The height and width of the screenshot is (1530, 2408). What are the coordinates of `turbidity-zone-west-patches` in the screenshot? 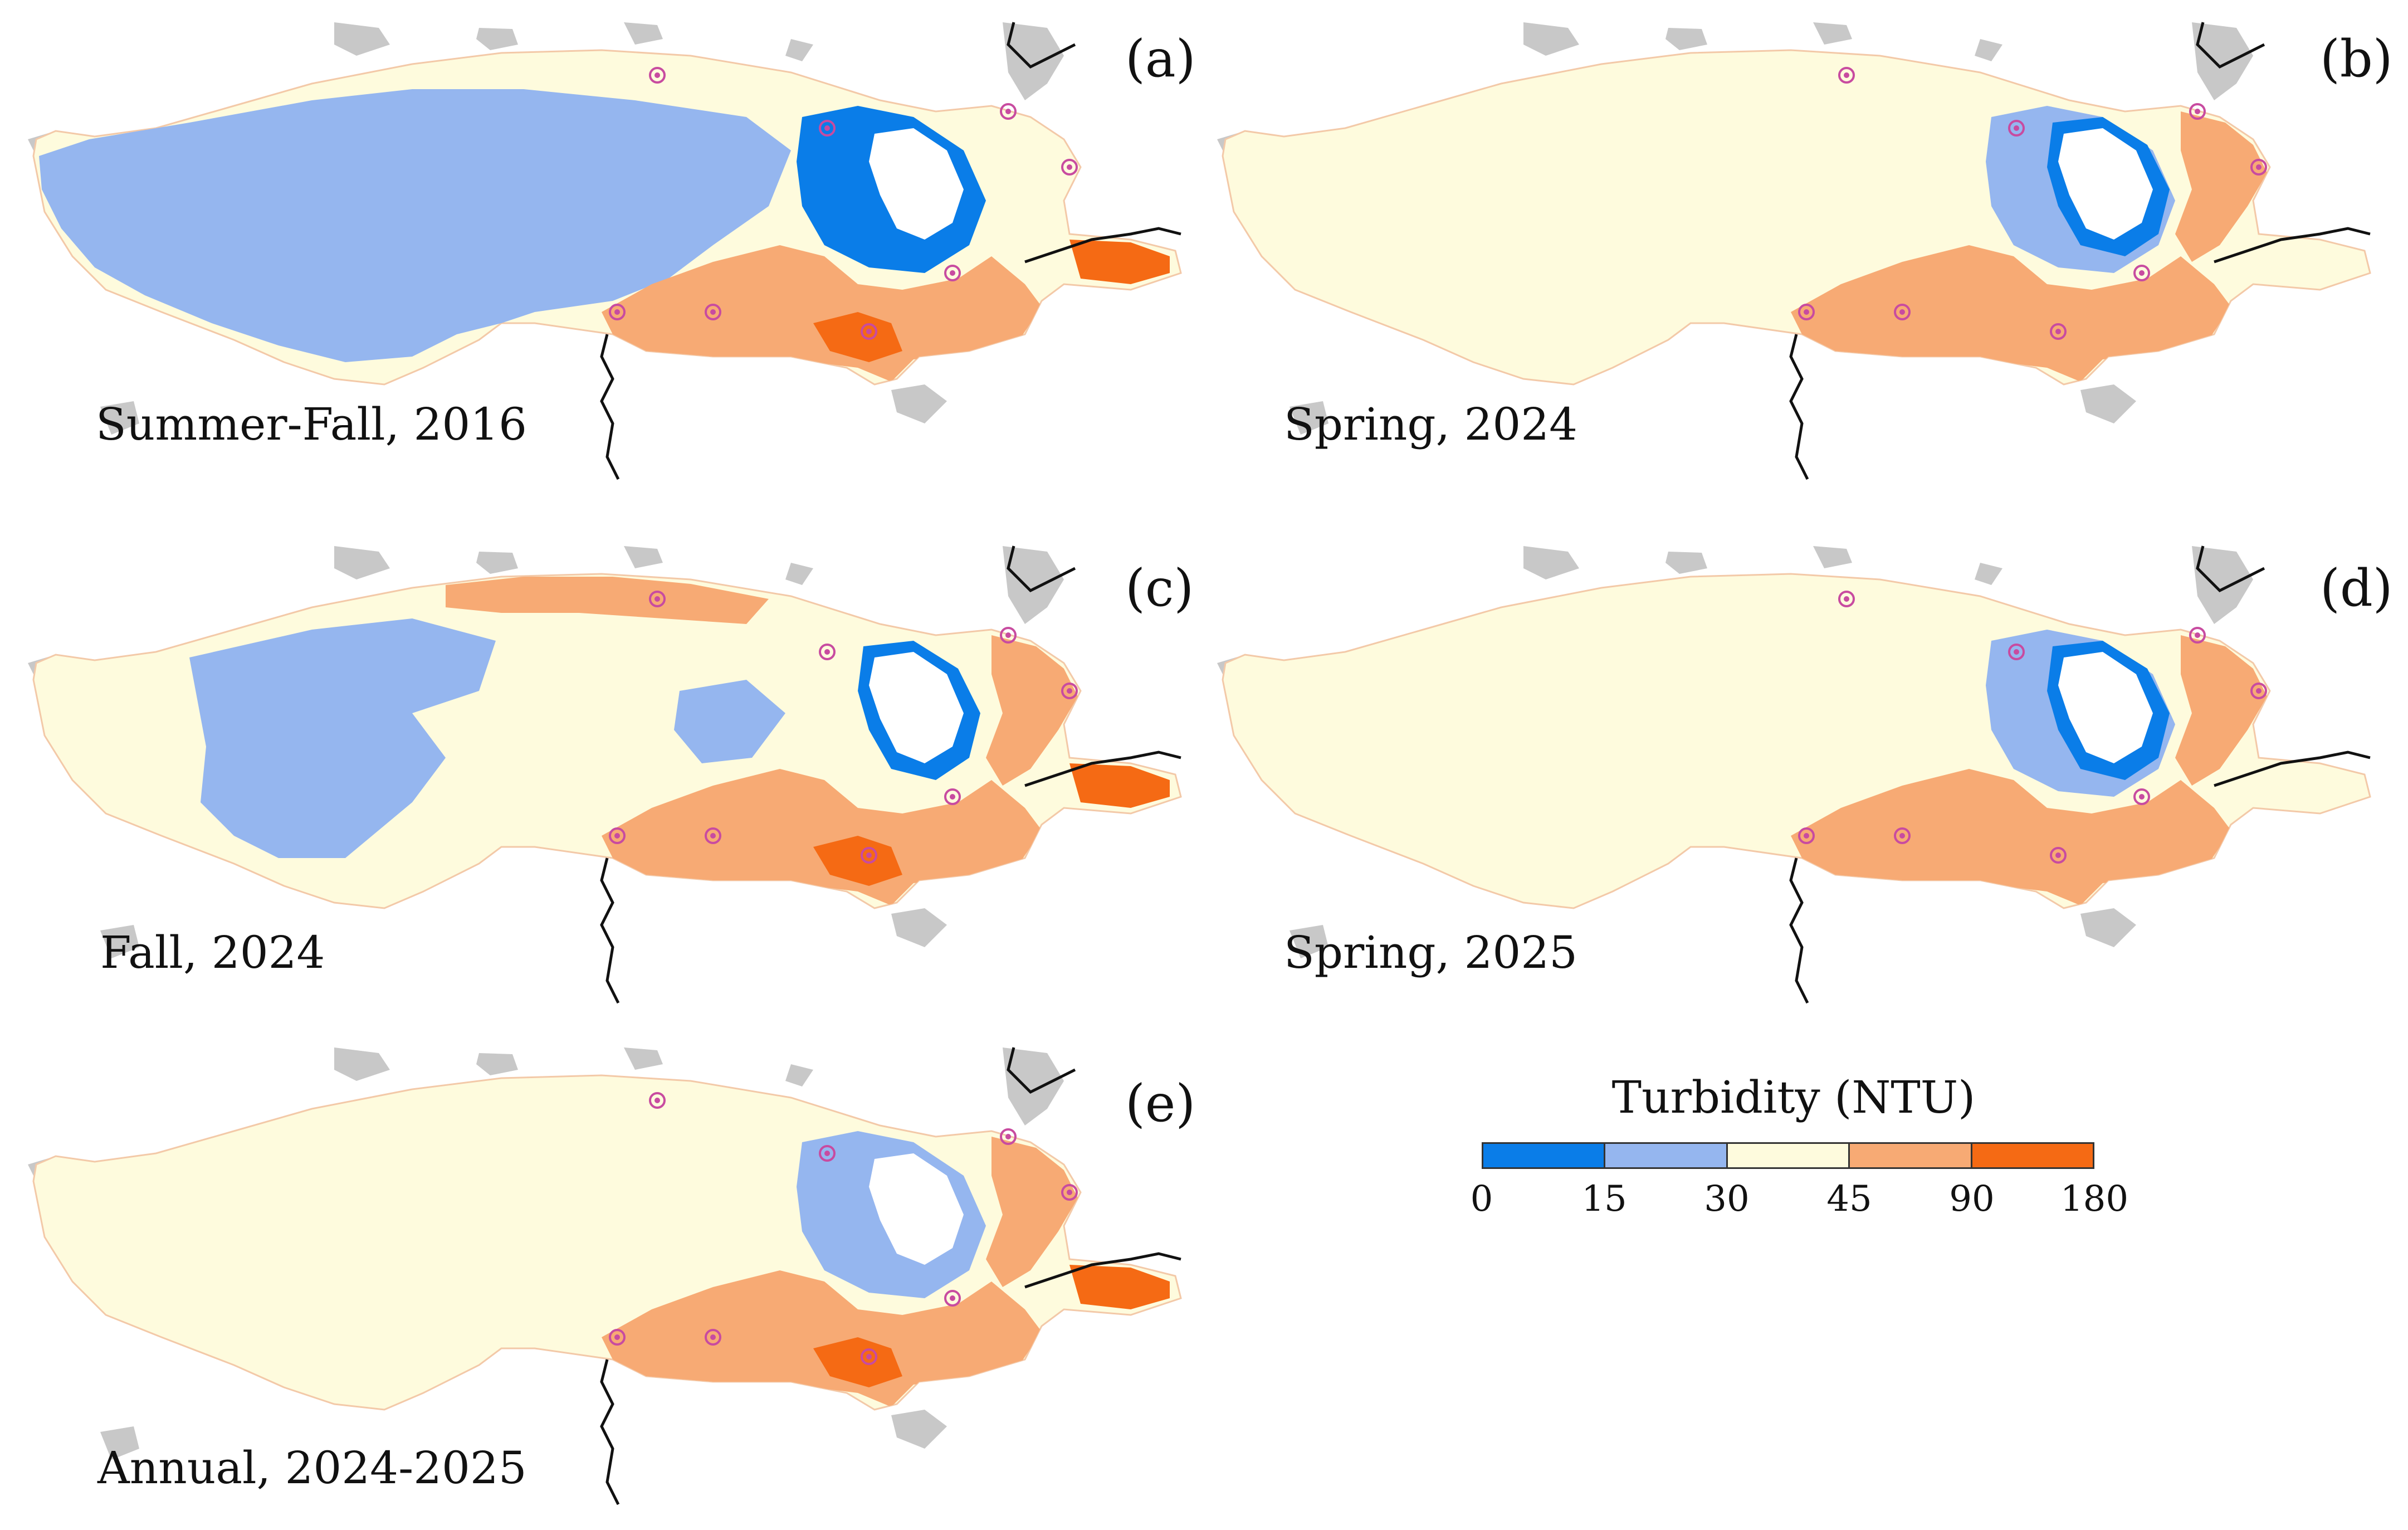 It's located at (487, 738).